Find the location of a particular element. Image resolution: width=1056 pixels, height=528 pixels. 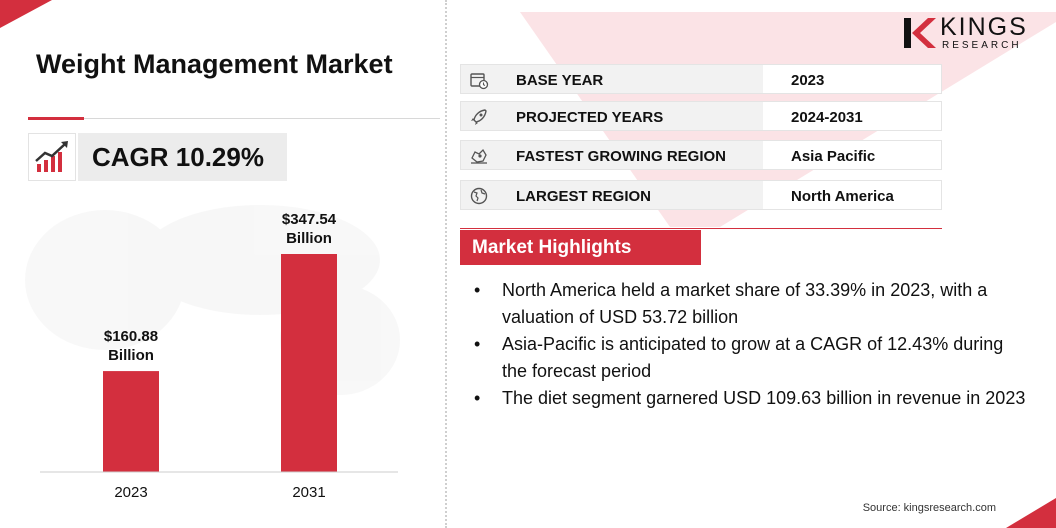

info-value: North America is located at coordinates (842, 196).